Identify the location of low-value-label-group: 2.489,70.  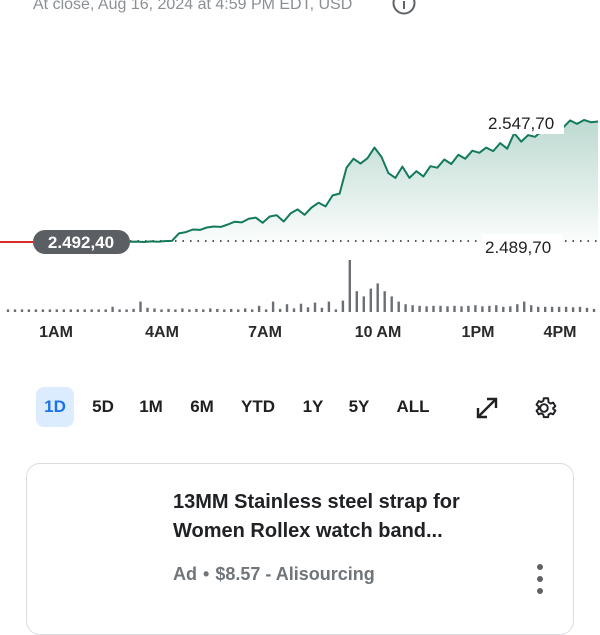
(522, 246).